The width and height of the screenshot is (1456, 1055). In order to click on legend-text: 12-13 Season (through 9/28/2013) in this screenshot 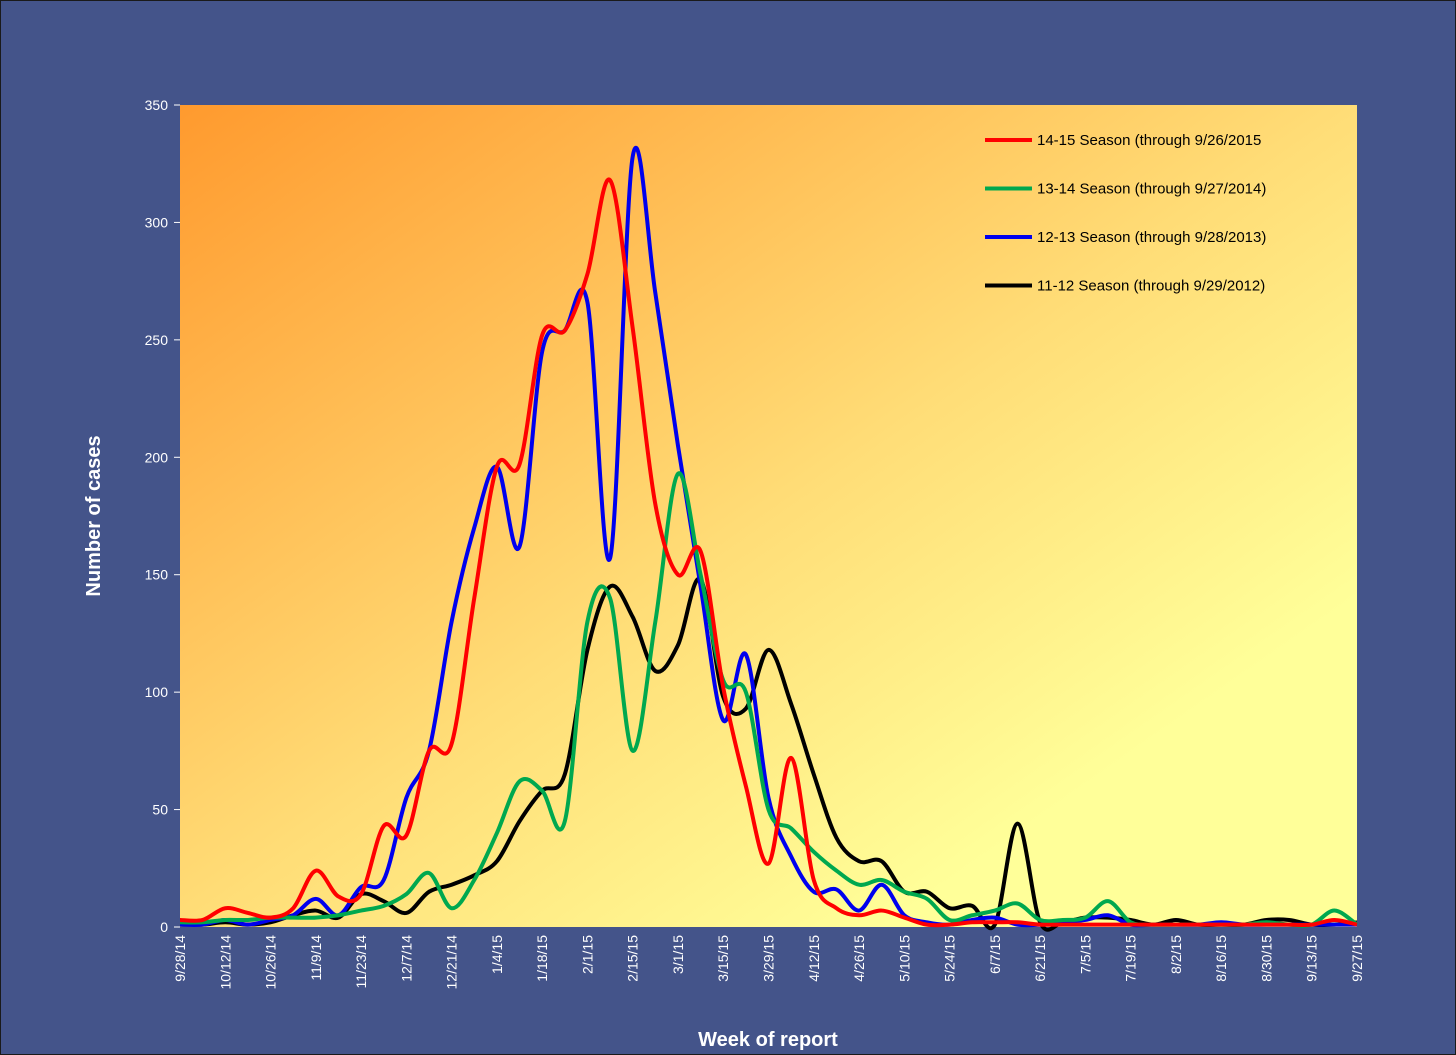, I will do `click(1151, 237)`.